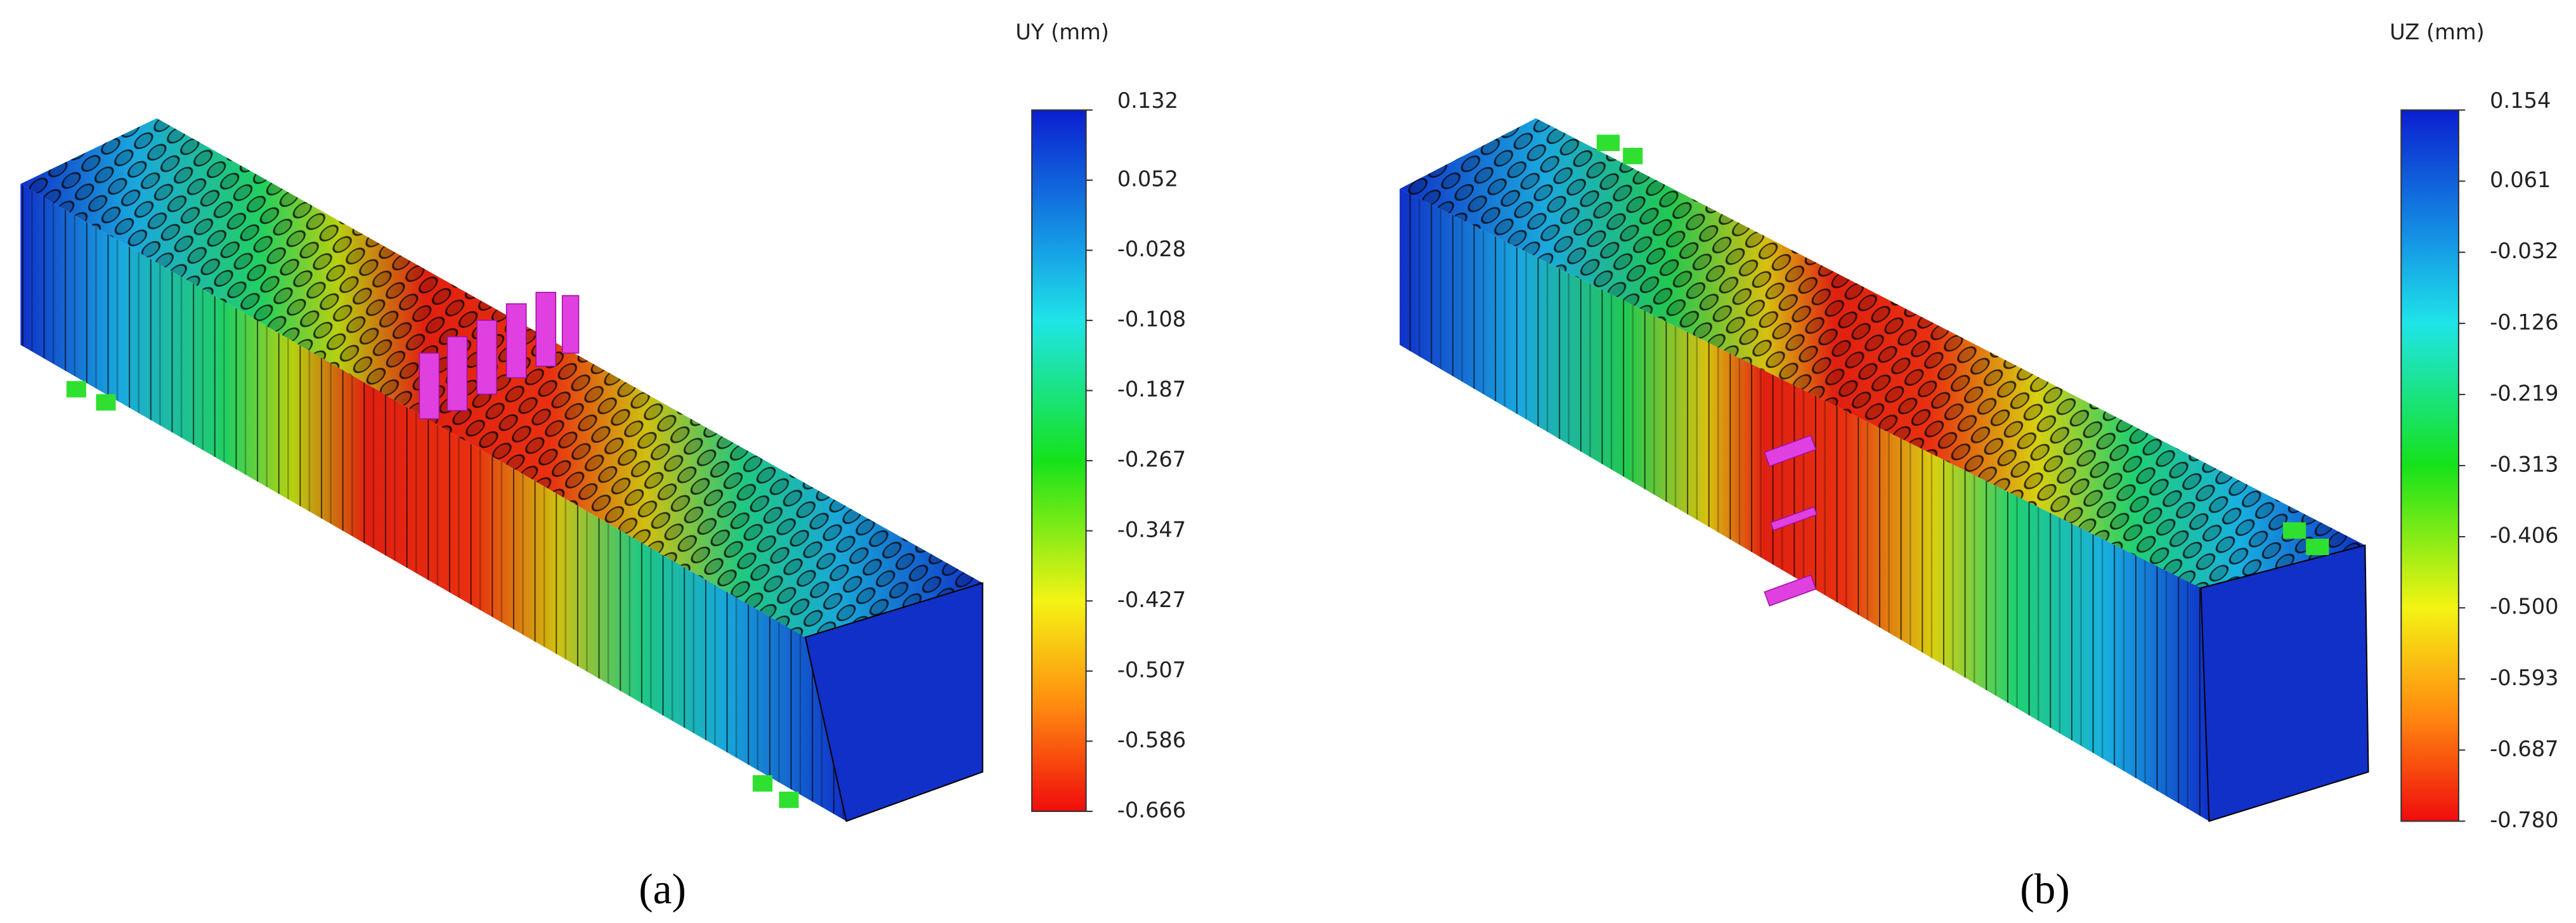 This screenshot has width=2576, height=923. Describe the element at coordinates (1062, 32) in the screenshot. I see `colorbar-title: UY (mm)` at that location.